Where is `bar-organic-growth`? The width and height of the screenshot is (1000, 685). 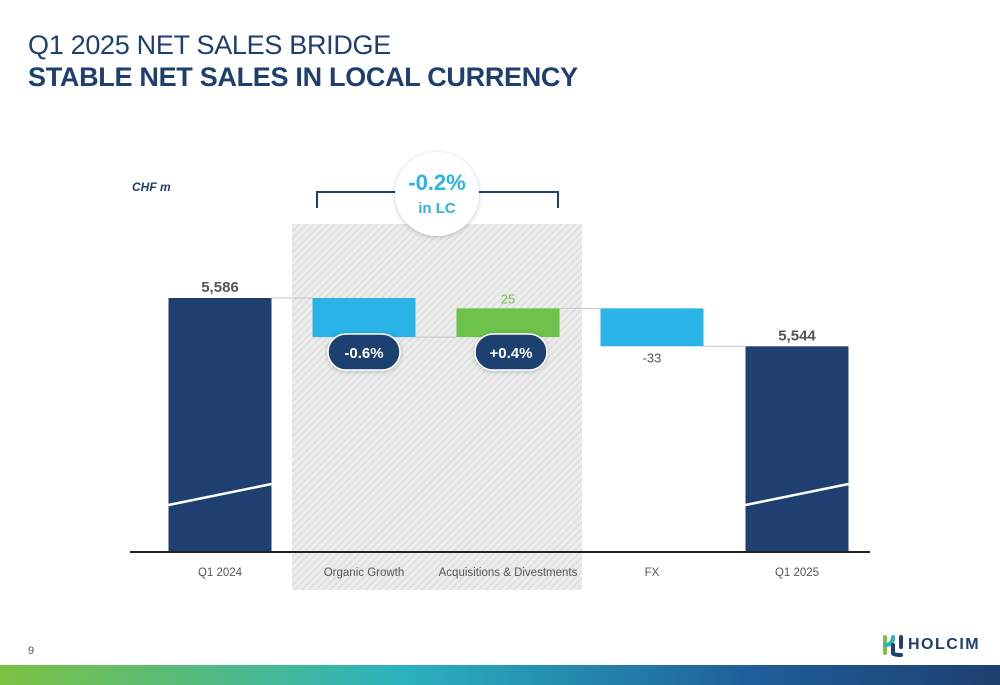
bar-organic-growth is located at coordinates (364, 318).